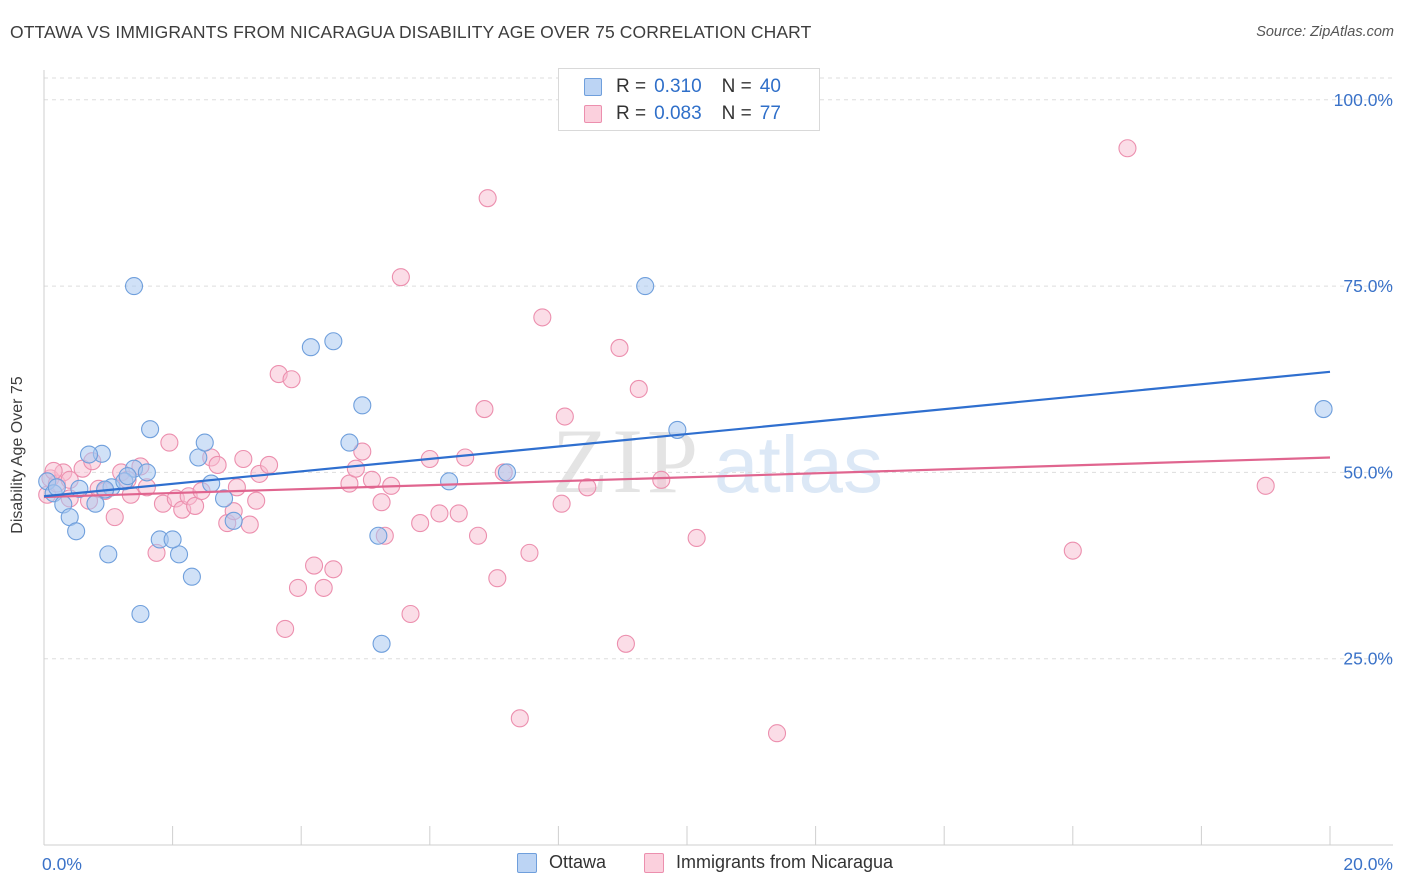 This screenshot has width=1406, height=892. I want to click on y-axis-label: Disability Age Over 75, so click(17, 455).